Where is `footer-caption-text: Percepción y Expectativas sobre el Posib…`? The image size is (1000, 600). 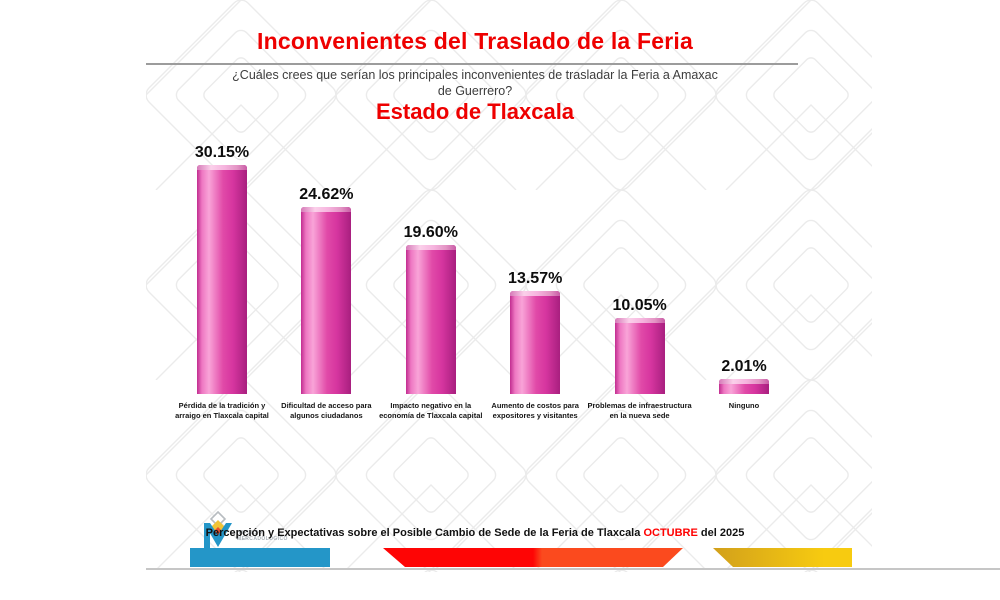 footer-caption-text: Percepción y Expectativas sobre el Posib… is located at coordinates (423, 533).